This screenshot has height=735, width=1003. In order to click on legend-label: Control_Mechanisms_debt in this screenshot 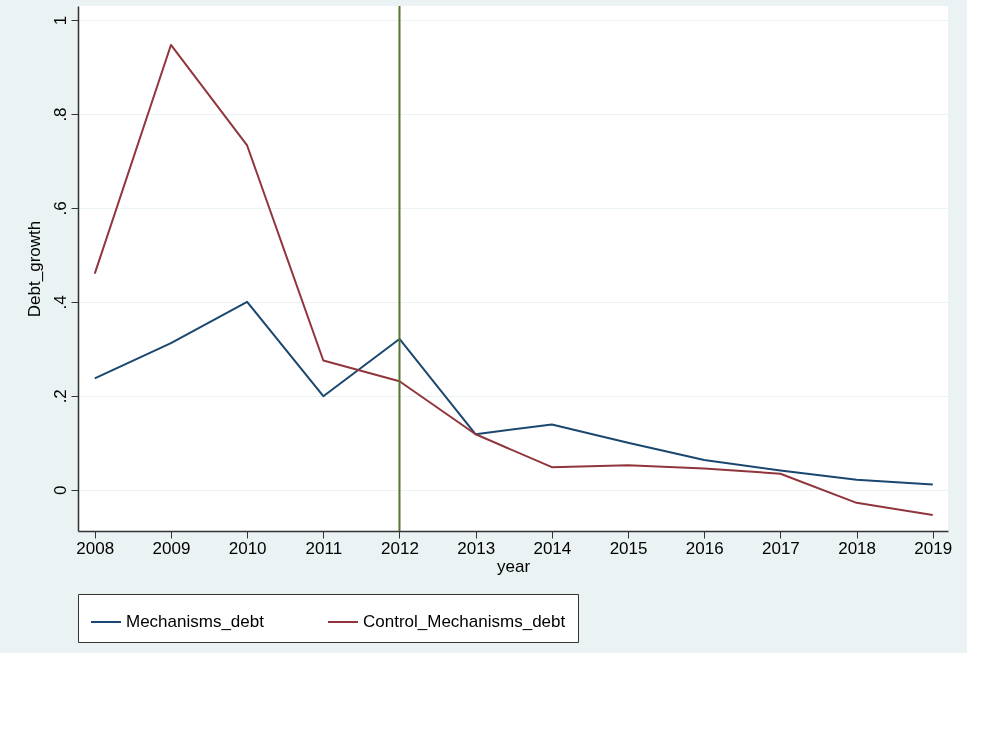, I will do `click(464, 621)`.